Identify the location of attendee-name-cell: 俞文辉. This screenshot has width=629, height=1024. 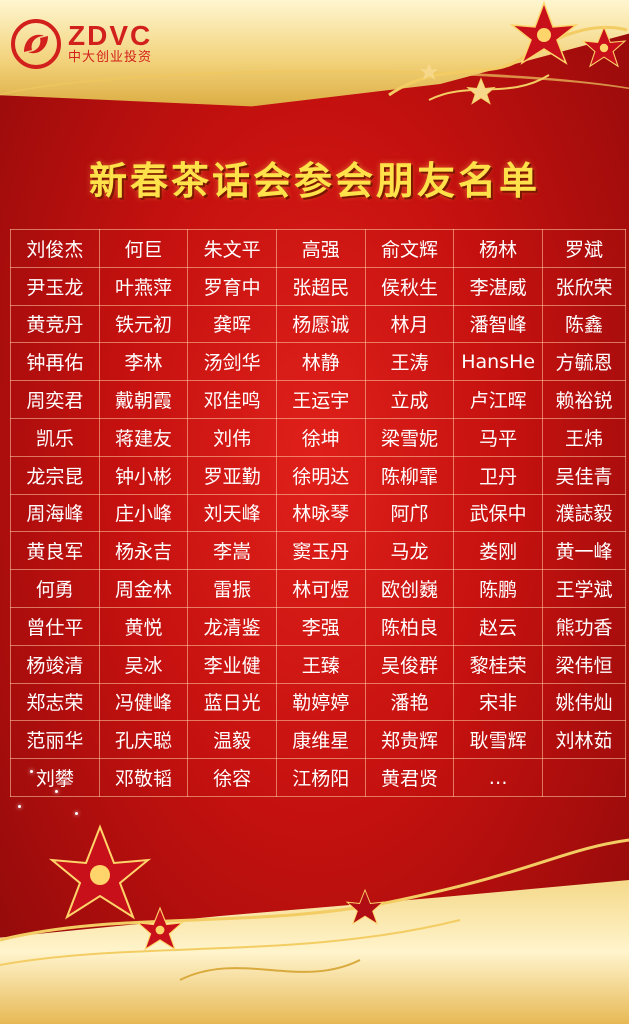
(409, 248).